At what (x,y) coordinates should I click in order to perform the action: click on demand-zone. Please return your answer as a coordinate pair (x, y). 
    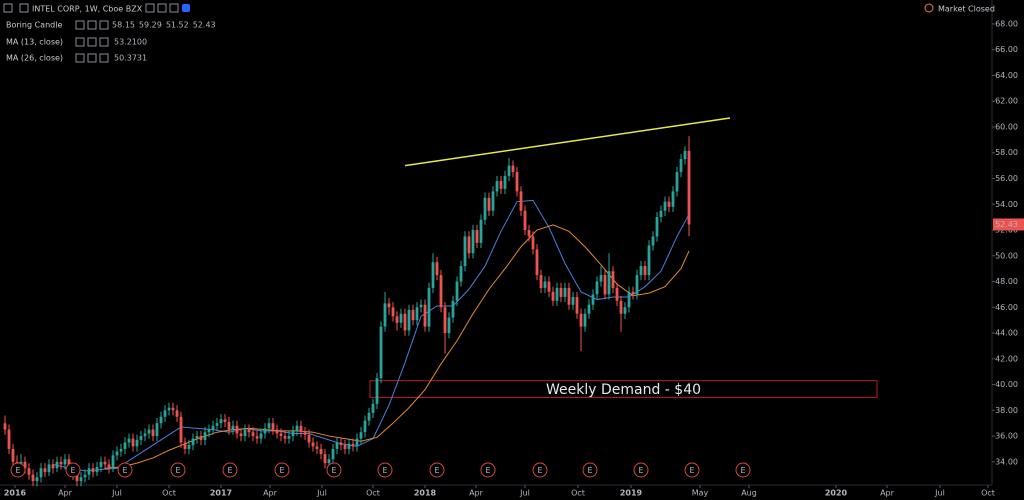
    Looking at the image, I should click on (623, 389).